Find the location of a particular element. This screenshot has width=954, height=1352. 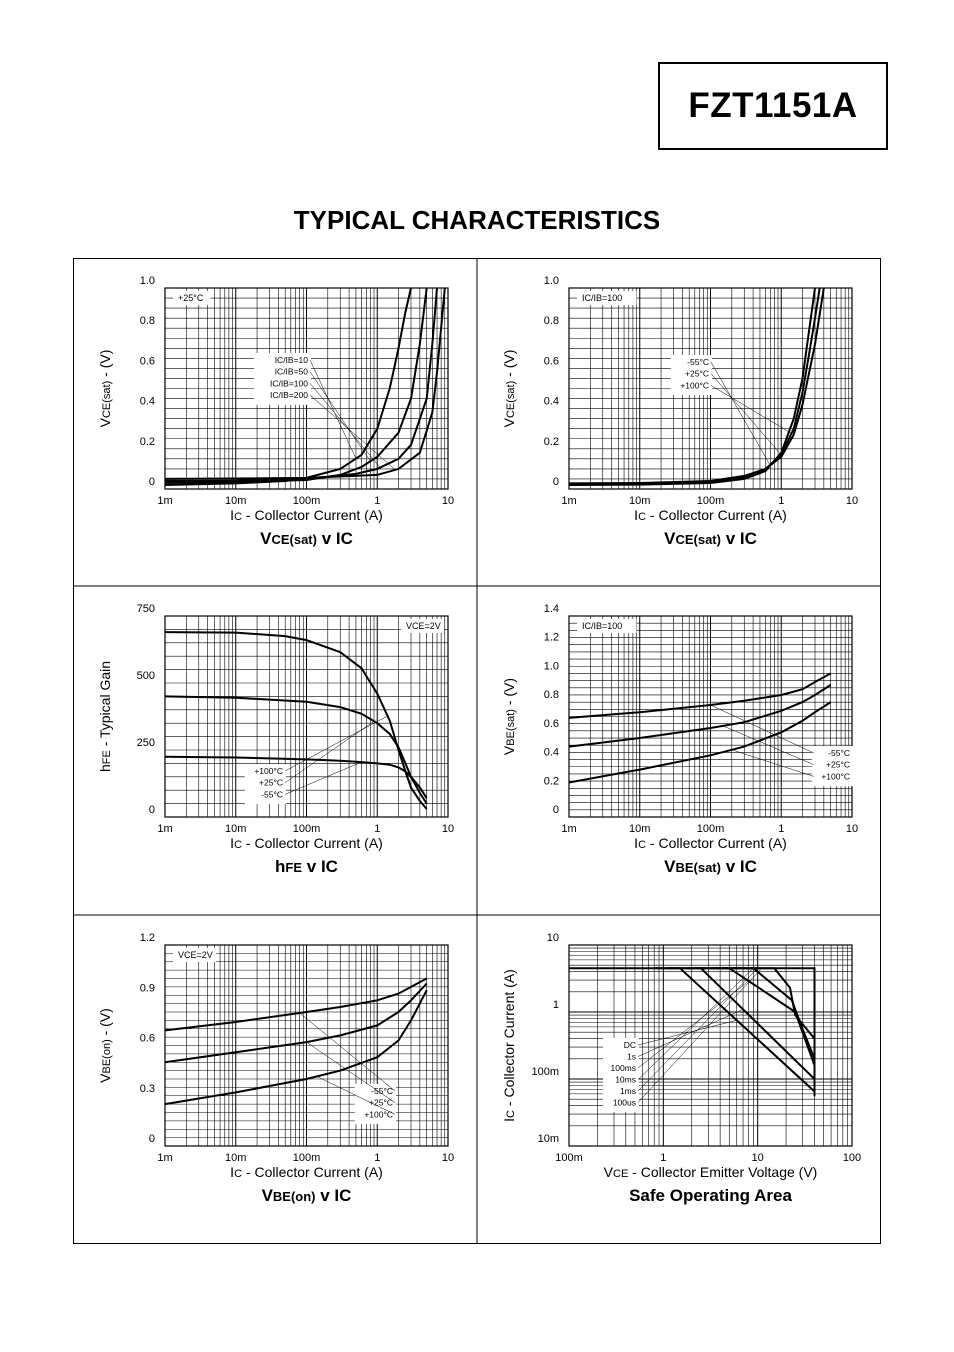

series-label: 1ms is located at coordinates (628, 1091).